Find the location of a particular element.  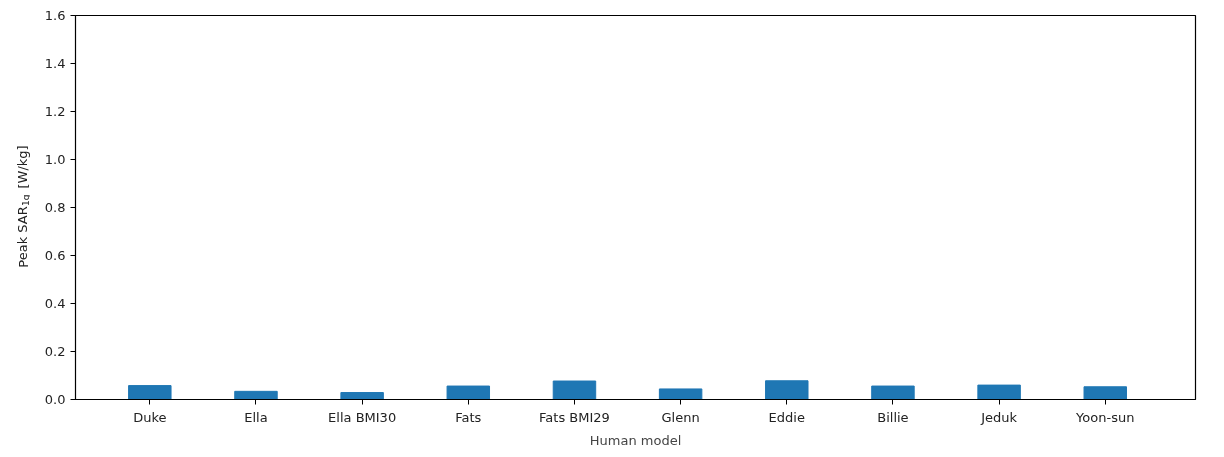

x-tick-label: Duke is located at coordinates (150, 417).